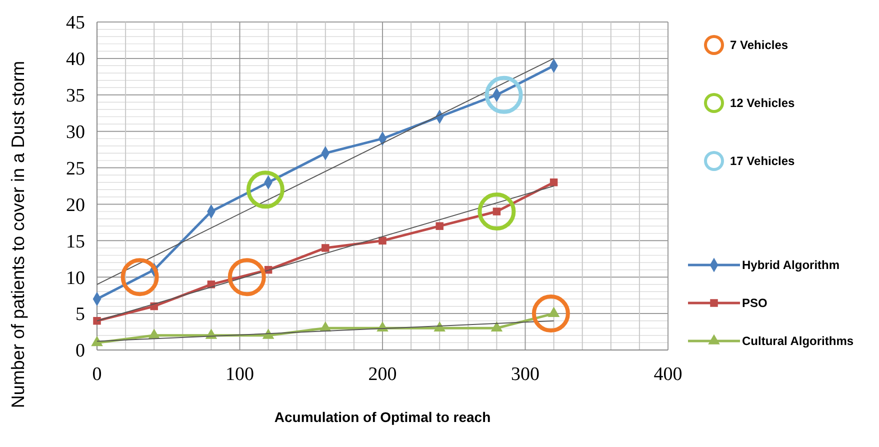 This screenshot has width=879, height=447. I want to click on legend-label: 12 Vehicles, so click(763, 103).